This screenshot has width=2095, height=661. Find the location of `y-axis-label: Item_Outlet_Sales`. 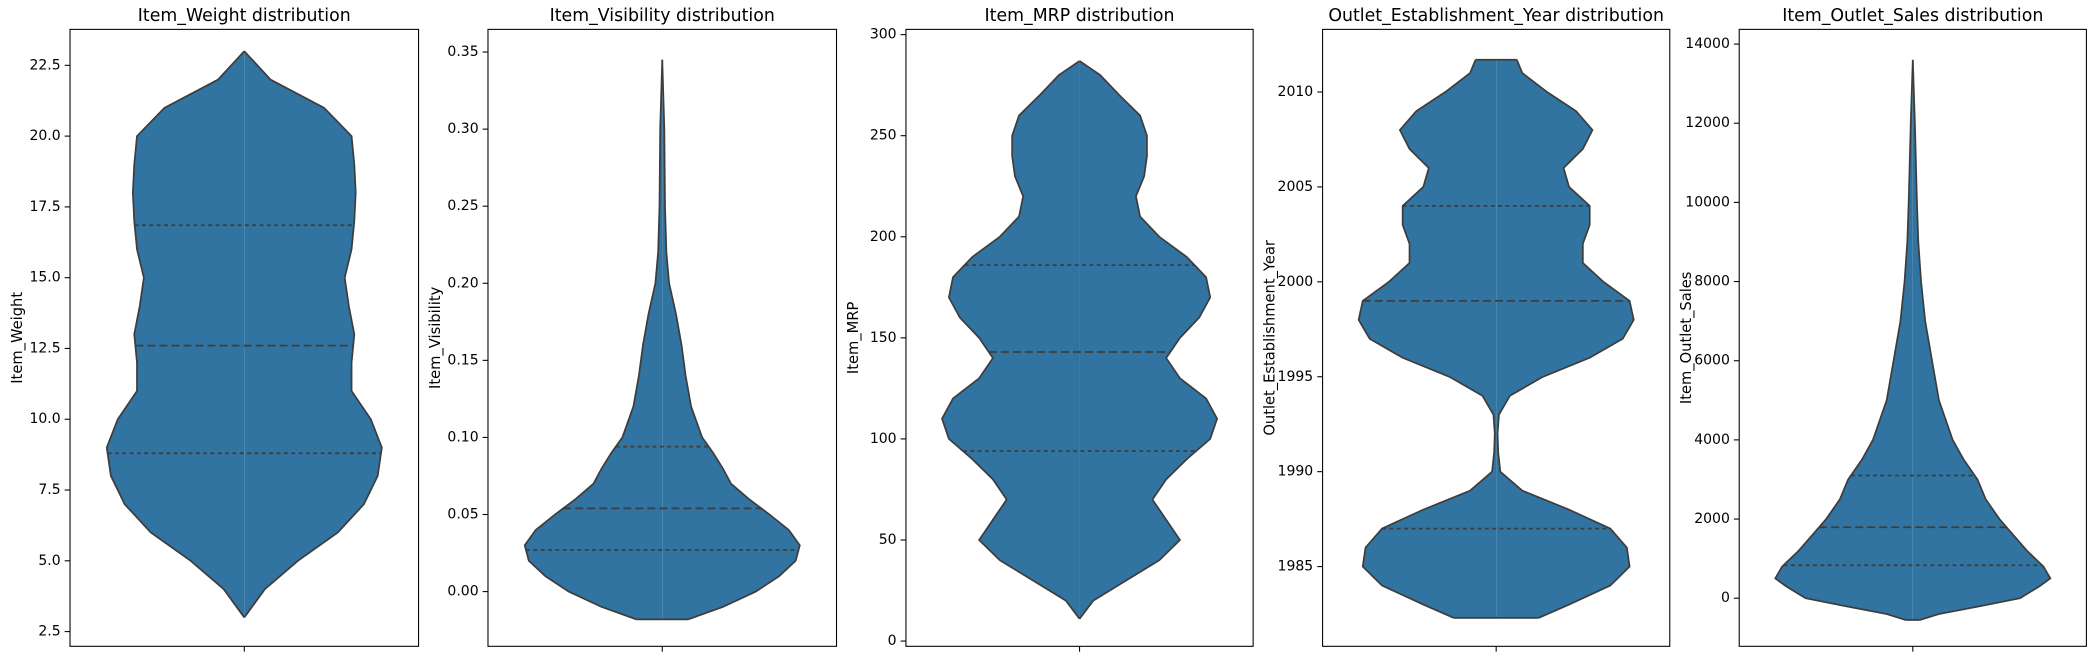

y-axis-label: Item_Outlet_Sales is located at coordinates (1686, 338).